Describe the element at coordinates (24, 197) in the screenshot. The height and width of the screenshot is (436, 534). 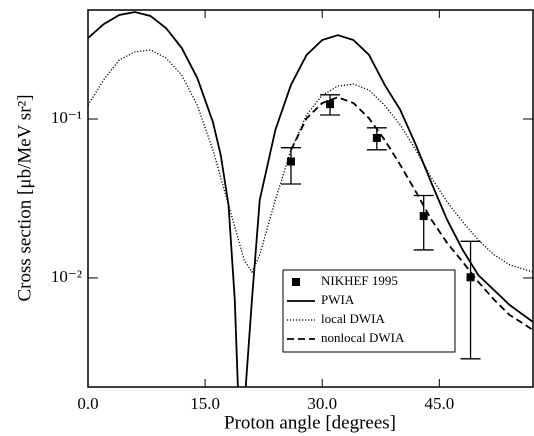
I see `y-axis-label: Cross section [μb/MeV sr²]` at that location.